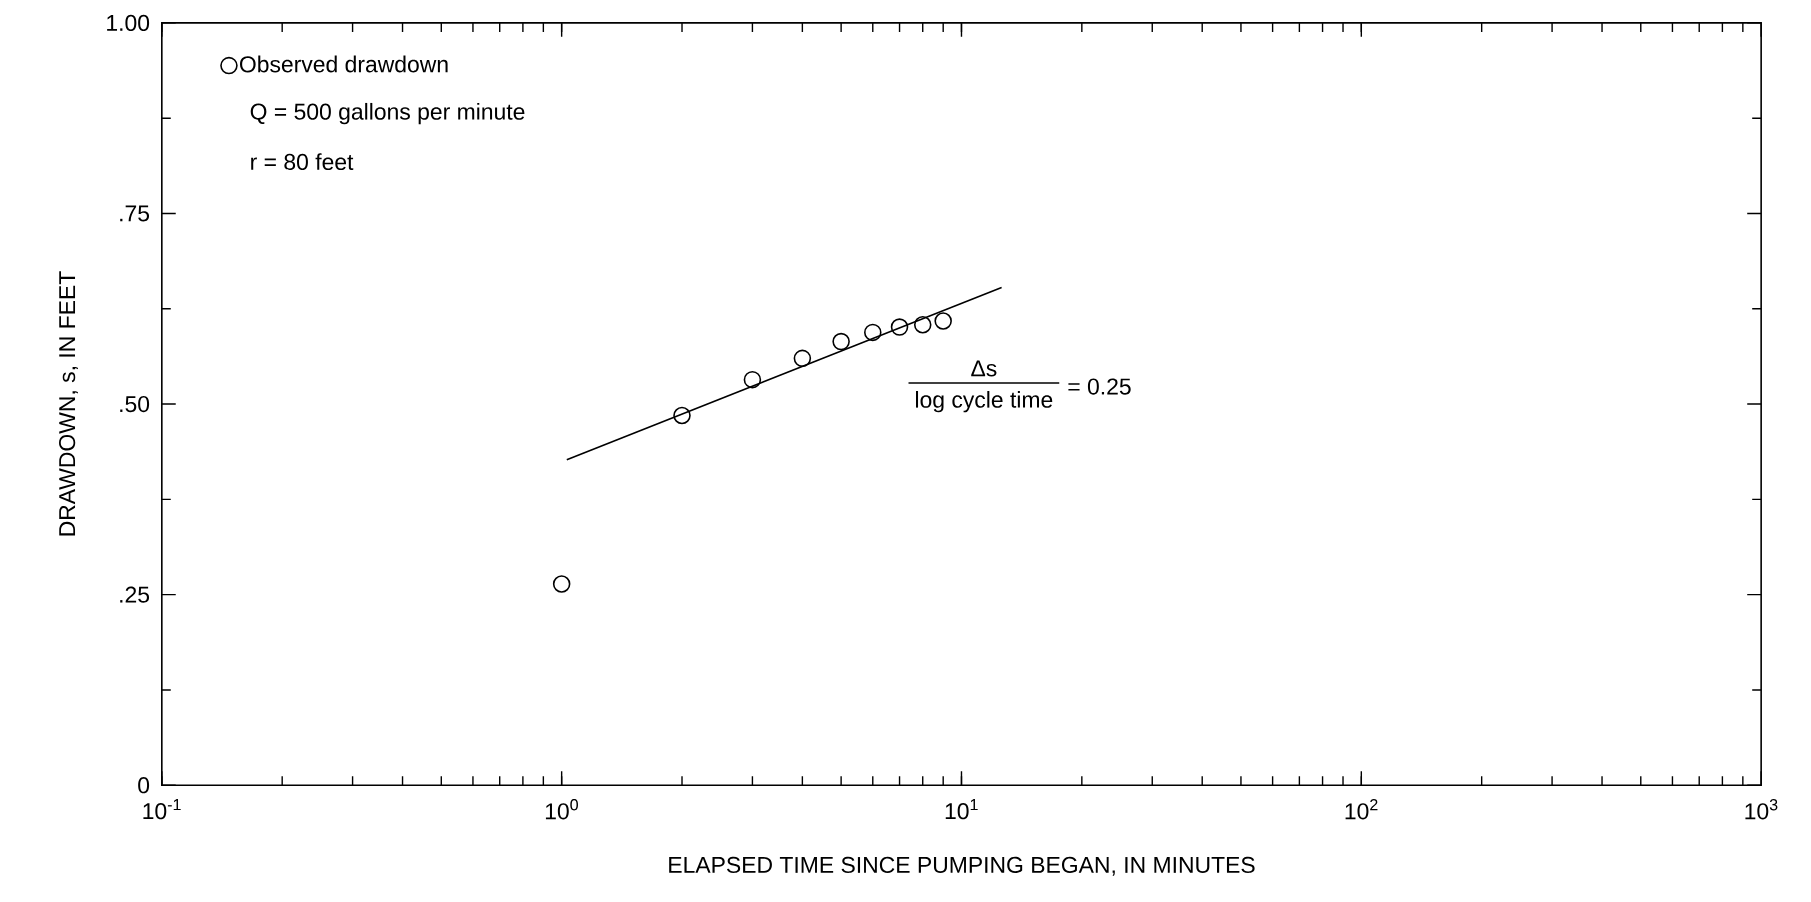 This screenshot has height=902, width=1811. Describe the element at coordinates (344, 64) in the screenshot. I see `legend-label: Observed drawdown` at that location.